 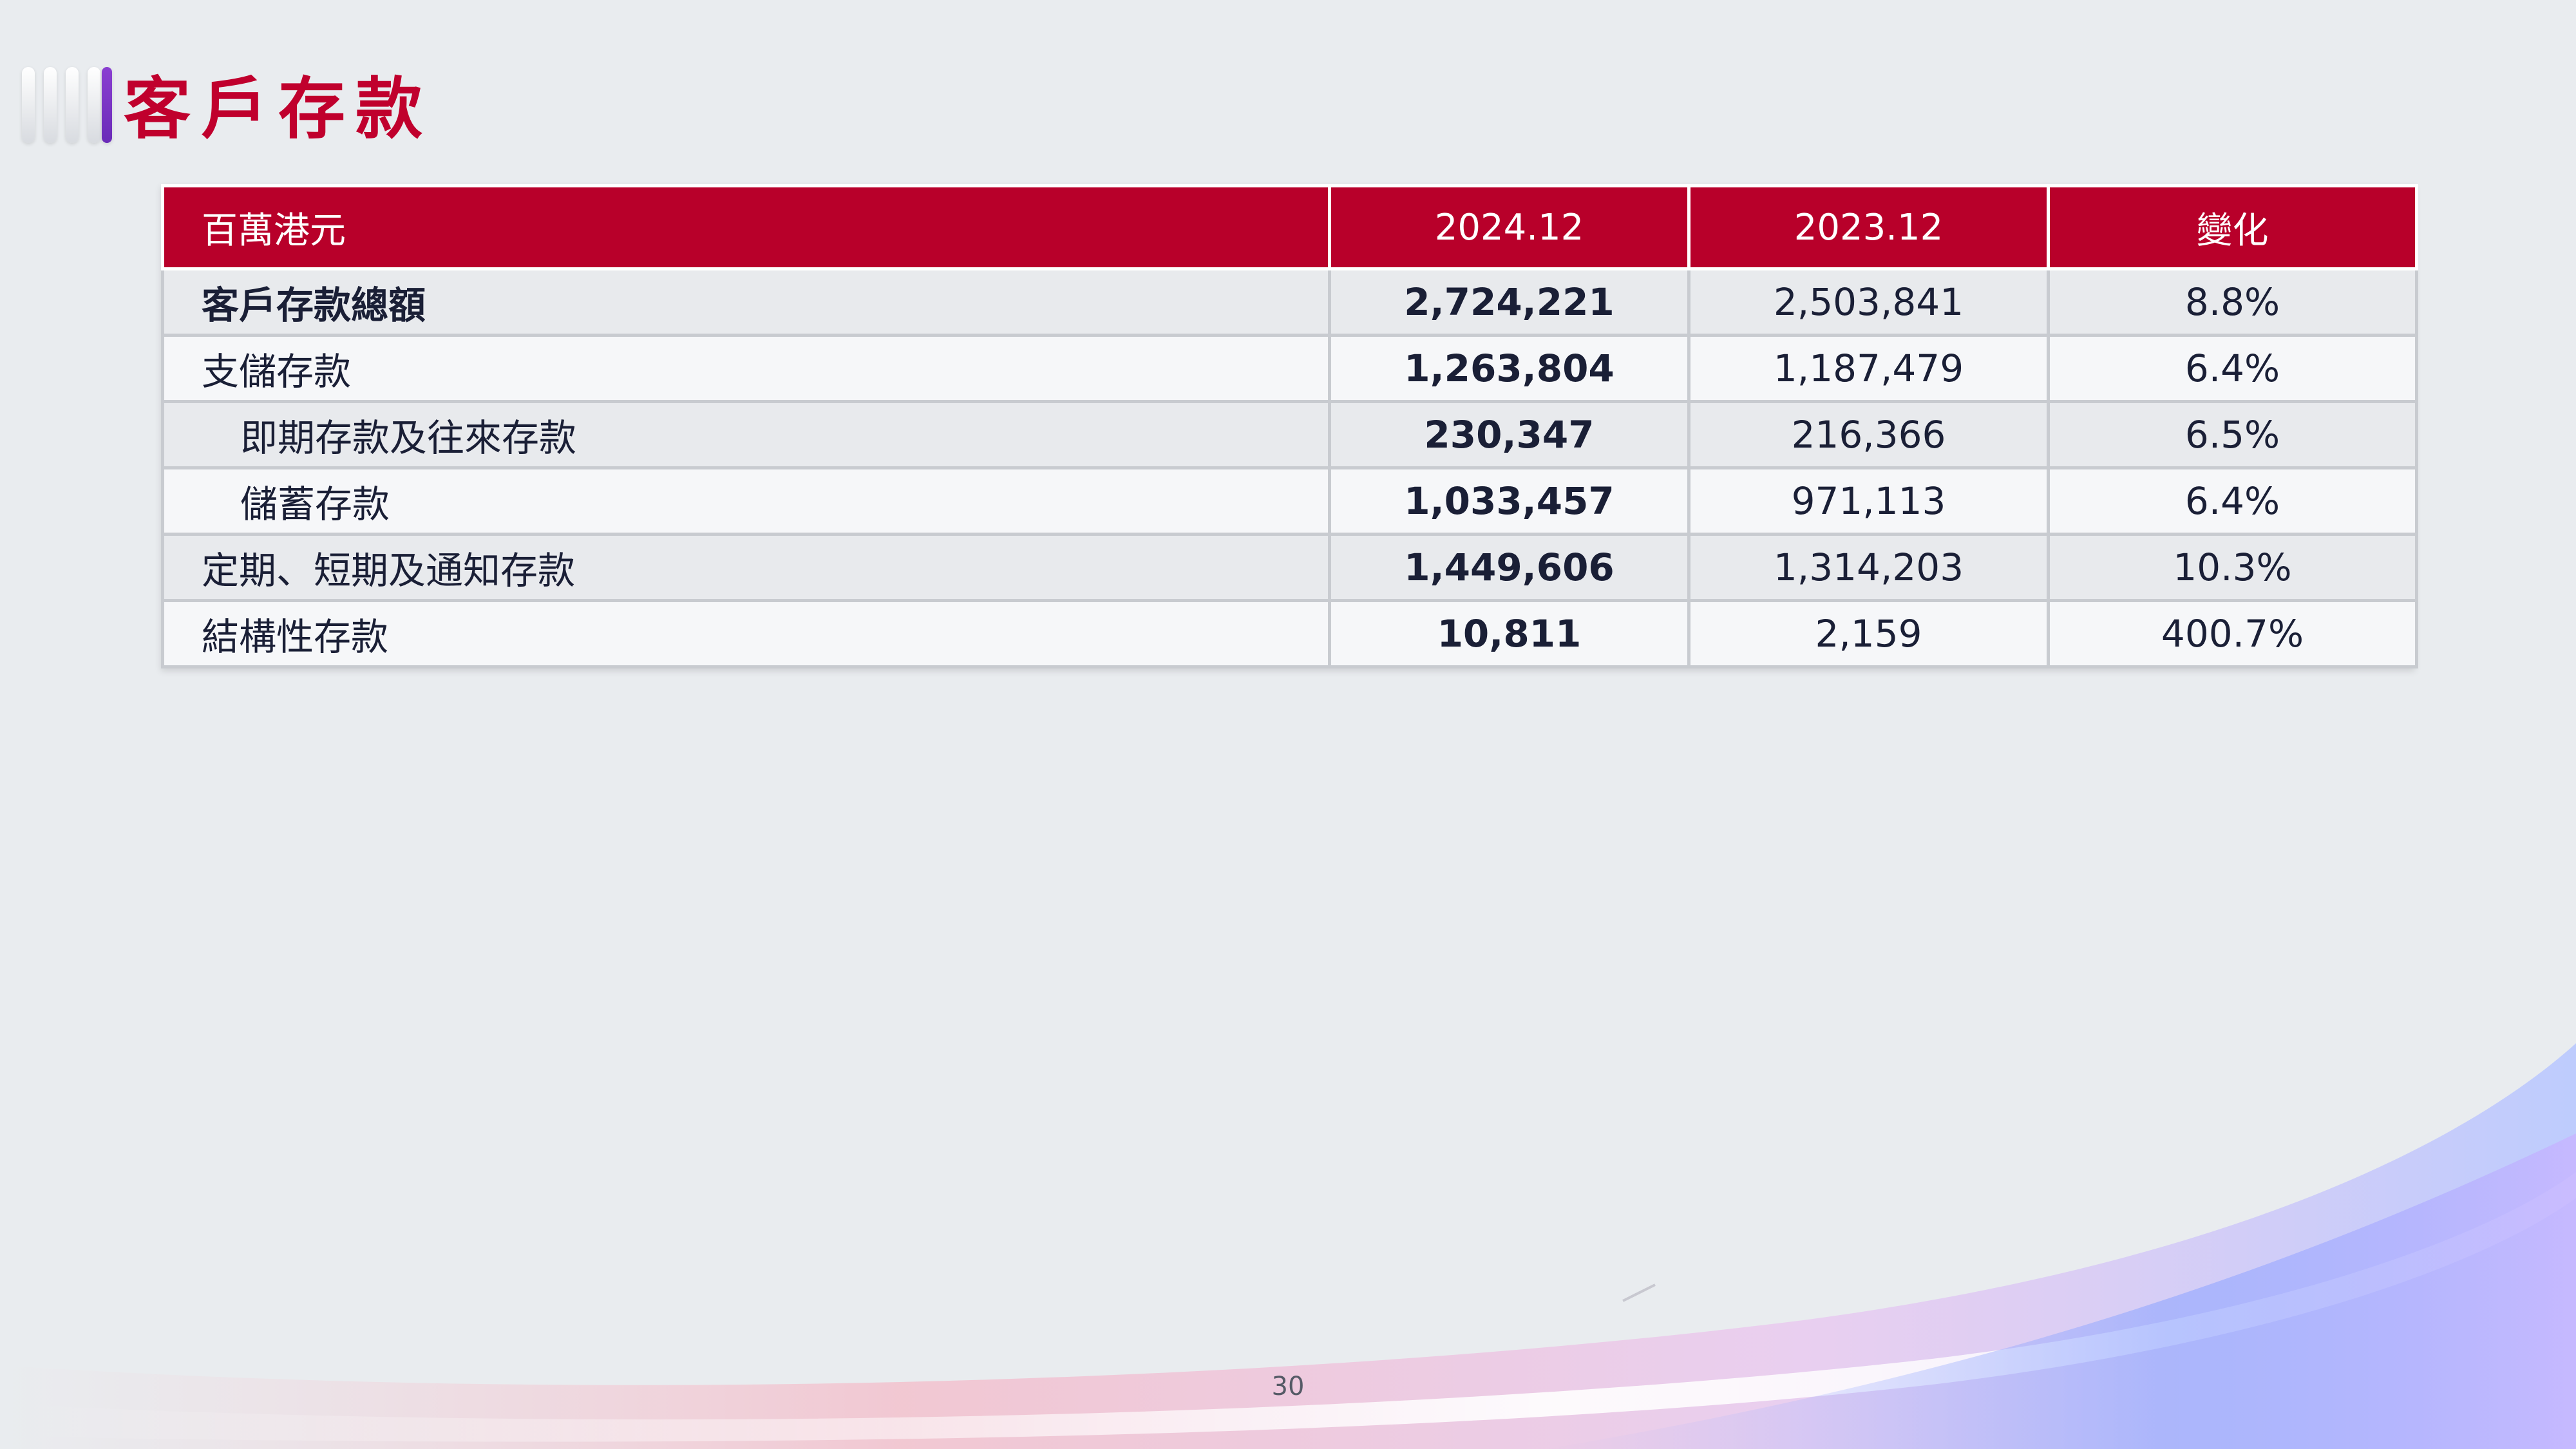 I want to click on value-2024: 1,033,457, so click(x=1509, y=501).